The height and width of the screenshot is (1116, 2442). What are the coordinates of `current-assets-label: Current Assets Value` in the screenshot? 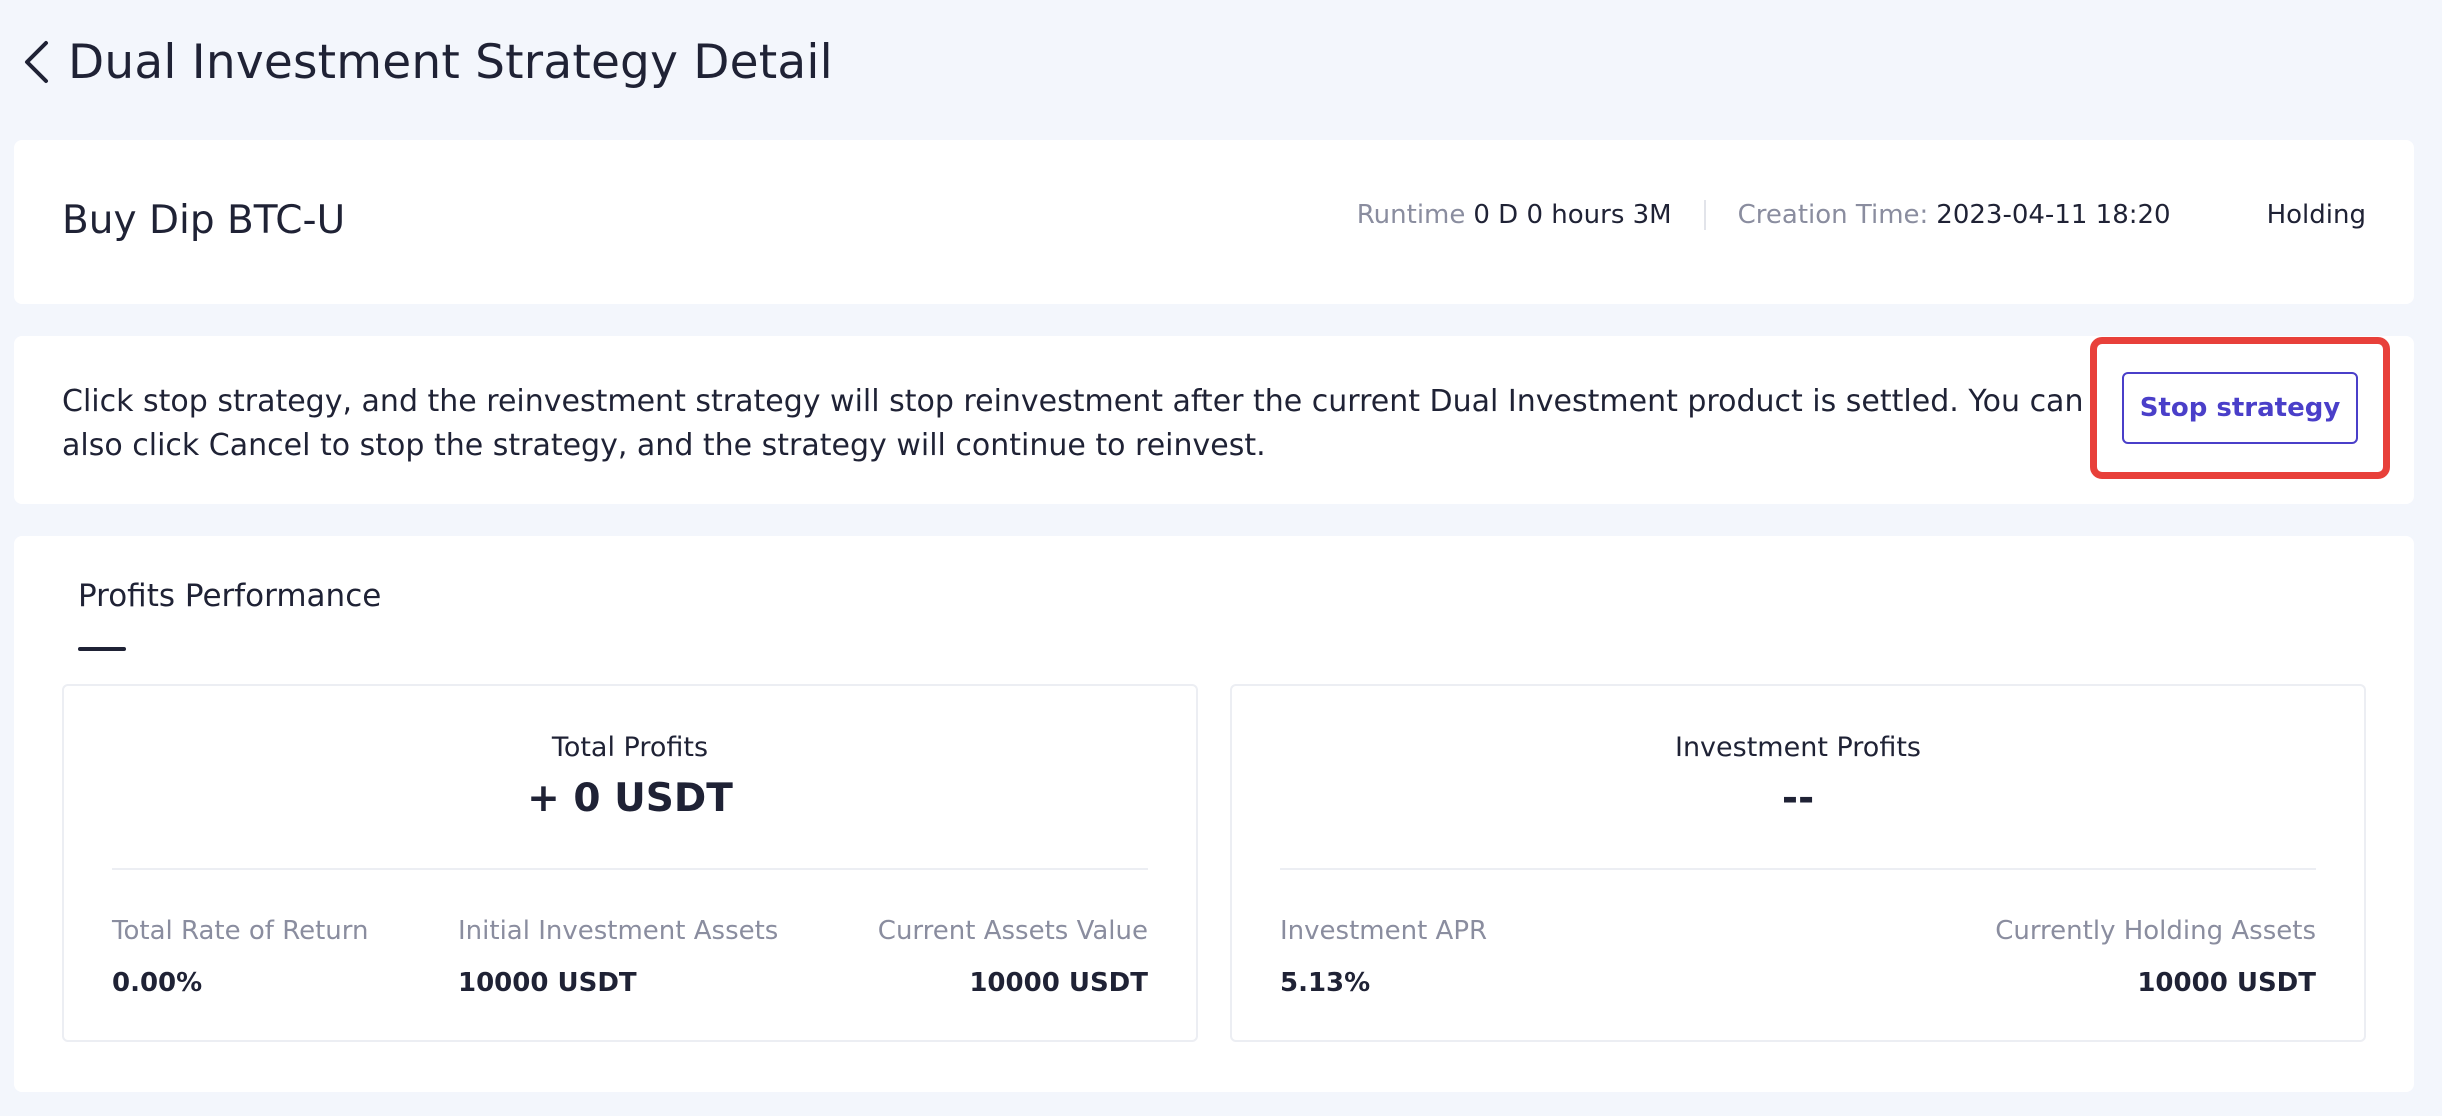 It's located at (1012, 931).